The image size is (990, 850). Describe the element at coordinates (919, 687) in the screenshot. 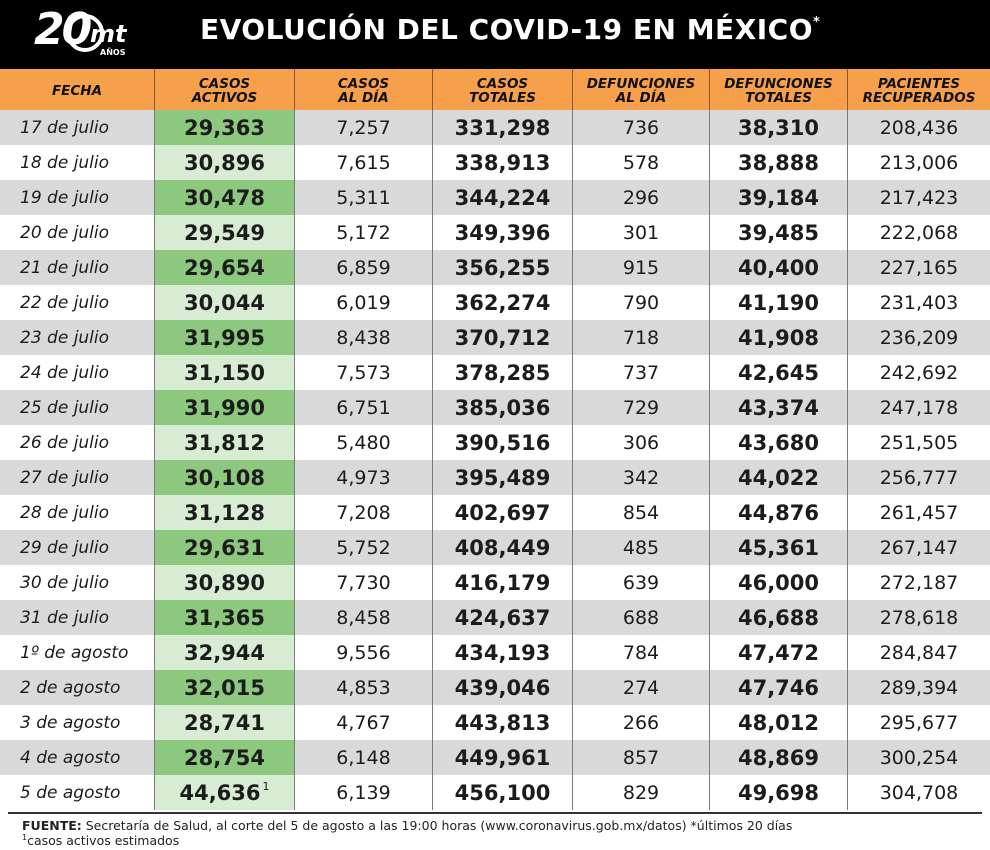

I see `cell-value: 289,394` at that location.